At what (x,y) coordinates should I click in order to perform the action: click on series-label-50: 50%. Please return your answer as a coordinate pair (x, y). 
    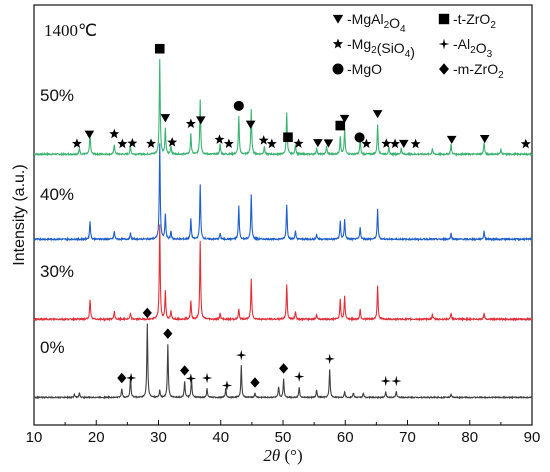
    Looking at the image, I should click on (57, 95).